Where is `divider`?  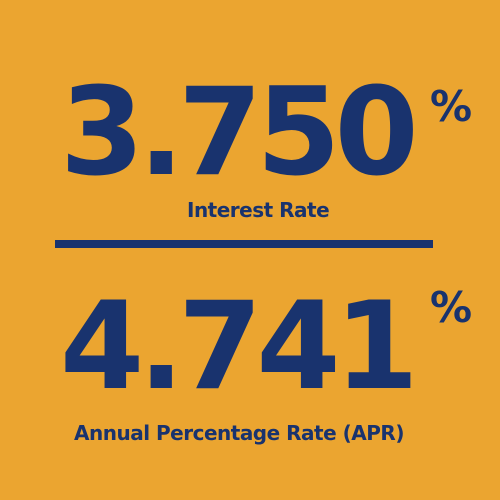
divider is located at coordinates (244, 244).